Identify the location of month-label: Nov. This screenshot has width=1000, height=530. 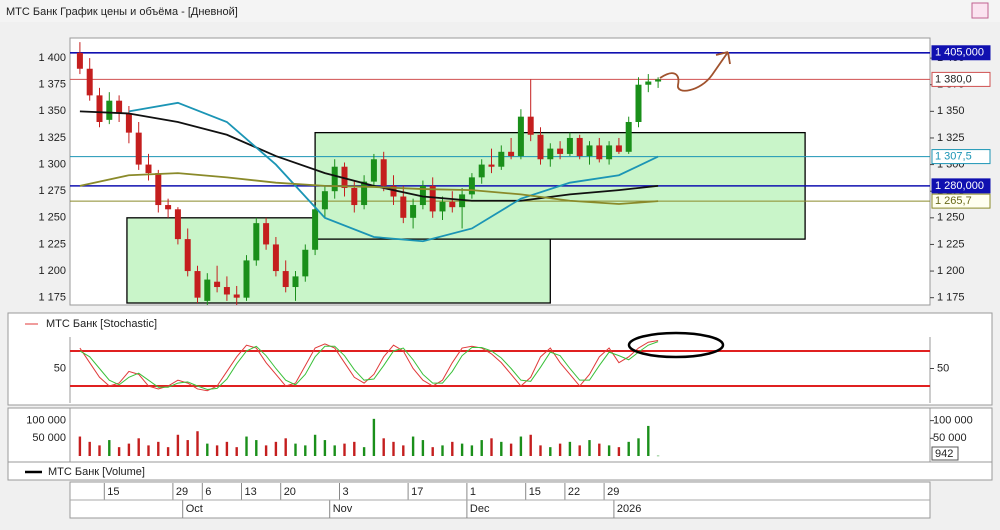
(343, 509).